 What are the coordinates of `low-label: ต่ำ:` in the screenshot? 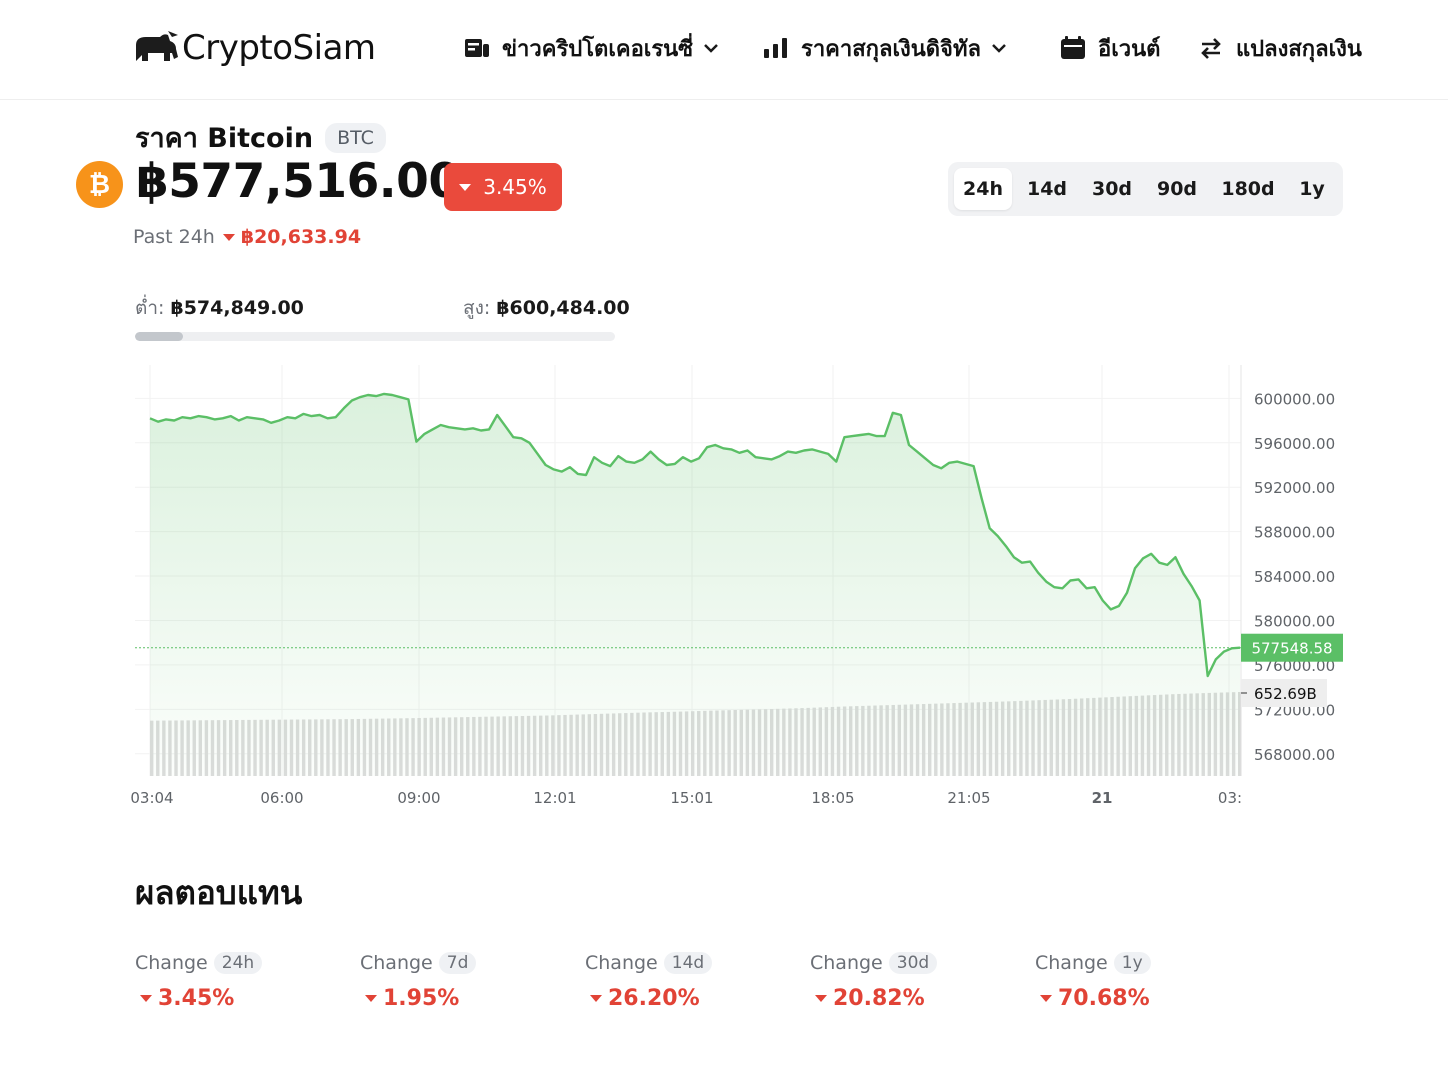 It's located at (150, 308).